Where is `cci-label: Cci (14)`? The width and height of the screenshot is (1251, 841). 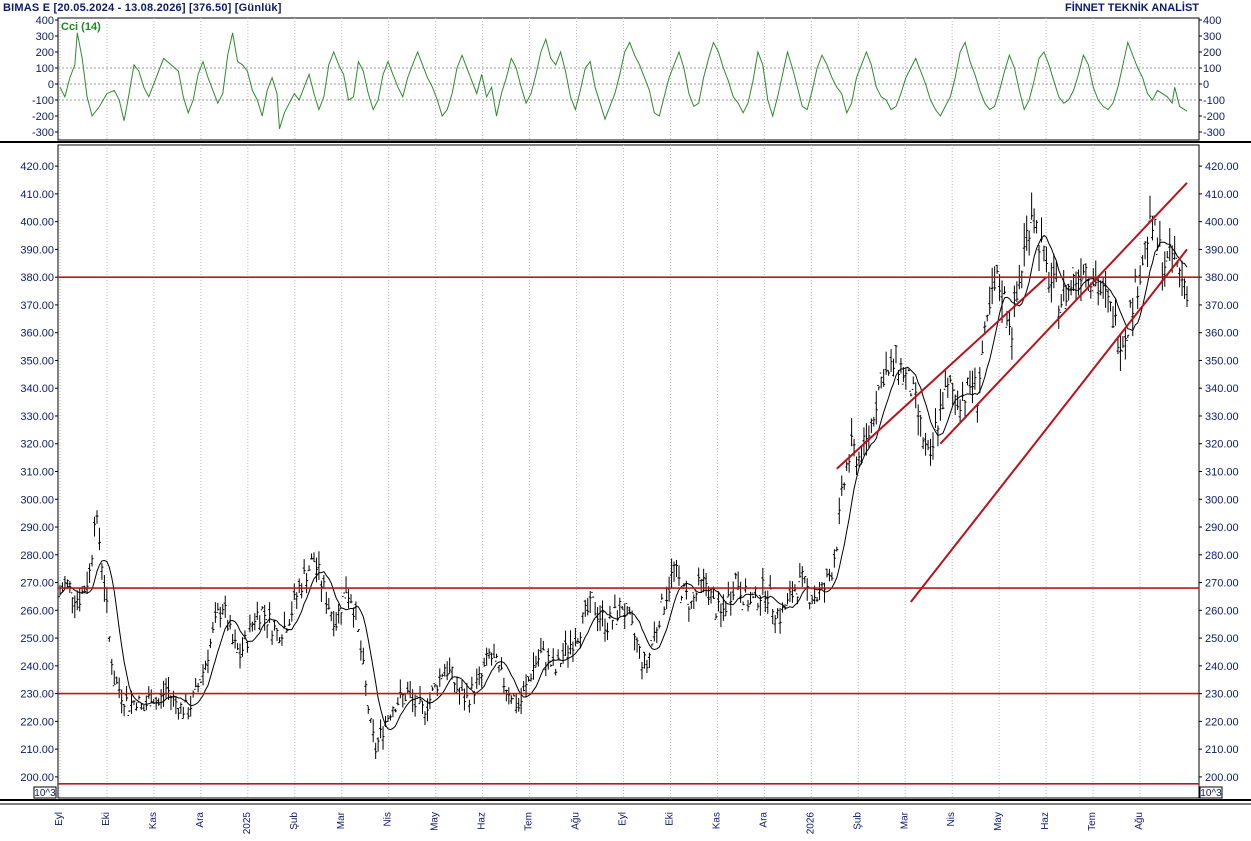 cci-label: Cci (14) is located at coordinates (81, 27).